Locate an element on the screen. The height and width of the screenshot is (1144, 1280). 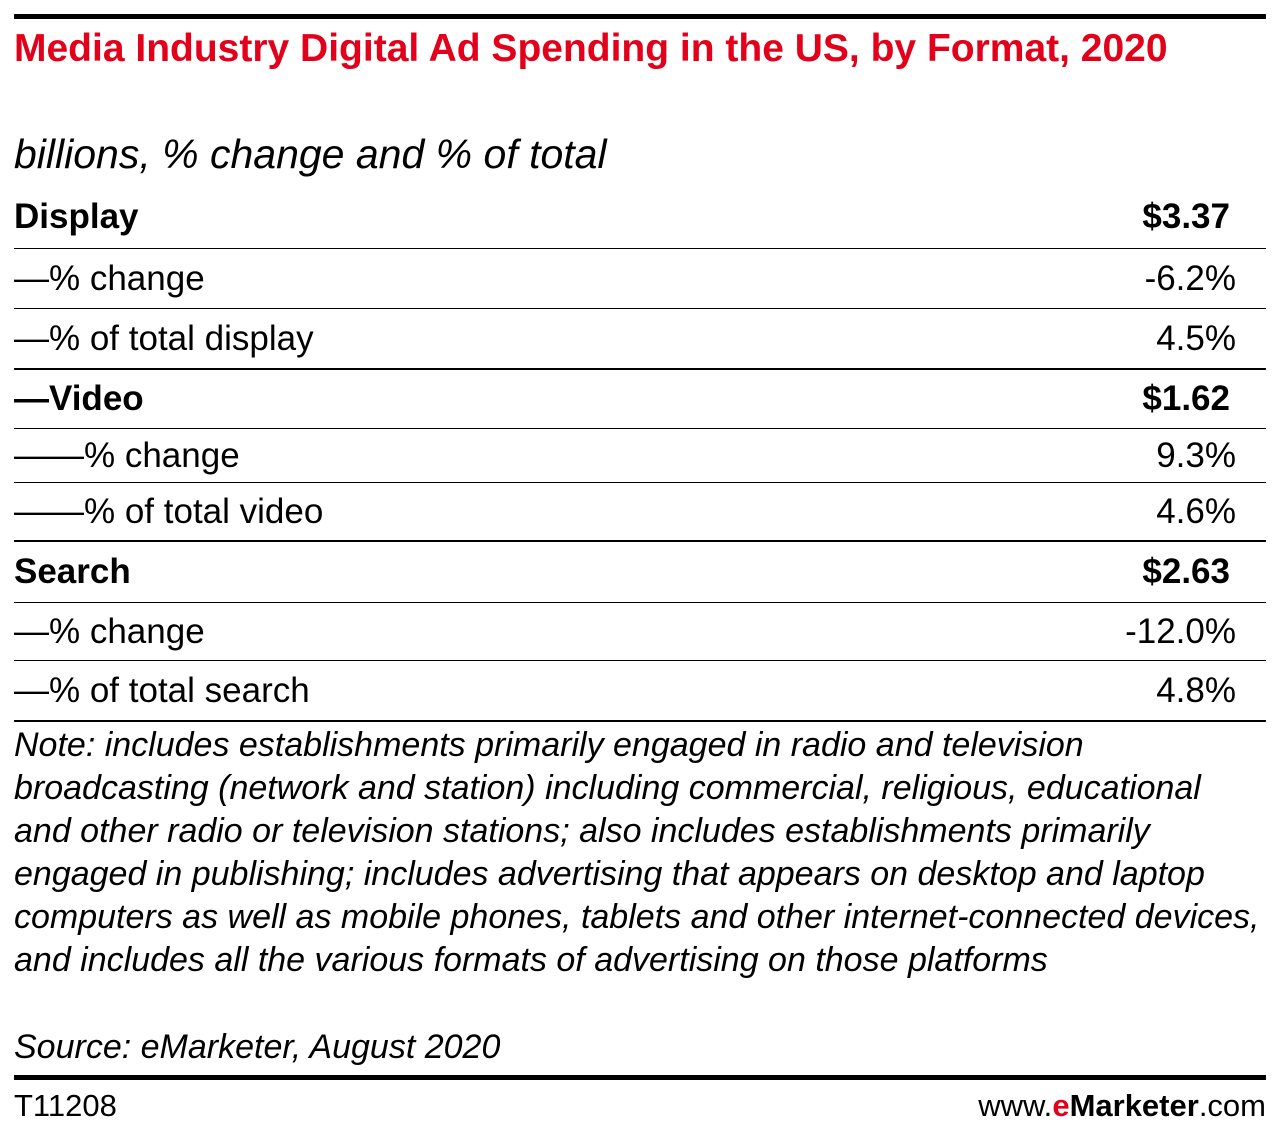
brand-name: Marketer is located at coordinates (1134, 1105).